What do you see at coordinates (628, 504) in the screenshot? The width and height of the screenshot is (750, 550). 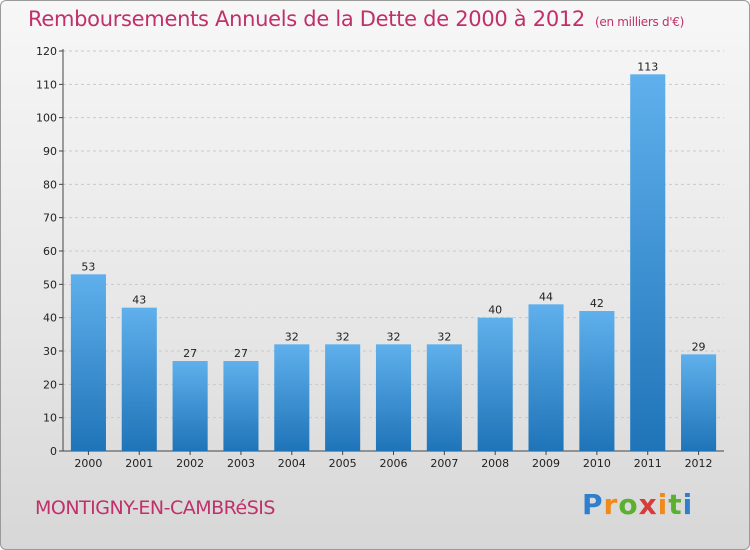 I see `logo-letter: o` at bounding box center [628, 504].